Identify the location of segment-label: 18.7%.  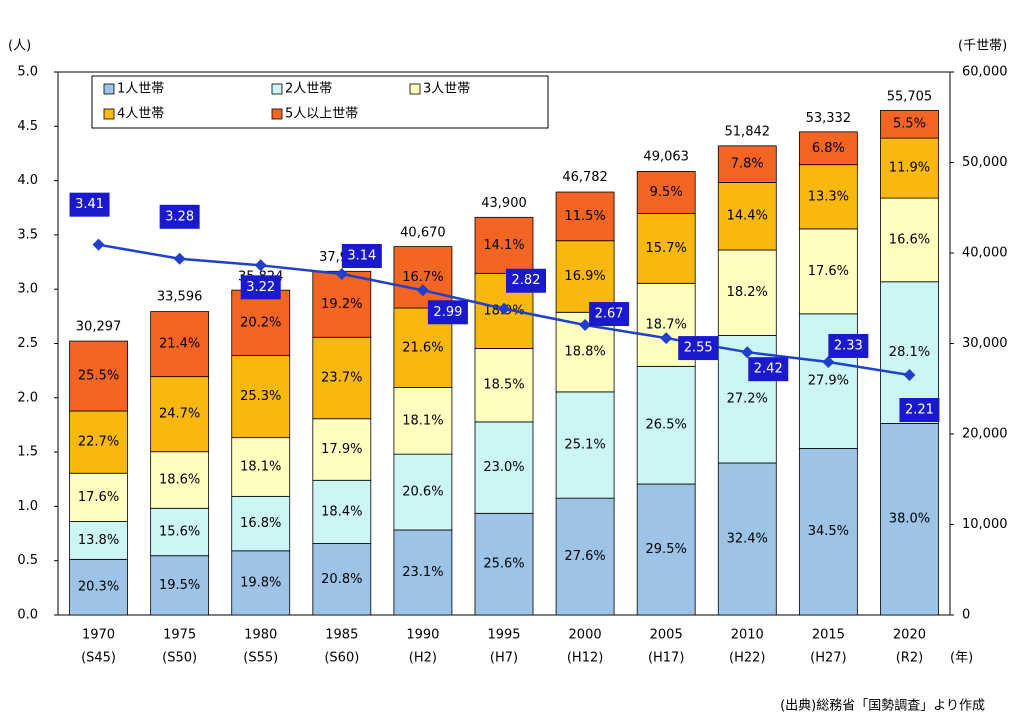
(666, 324).